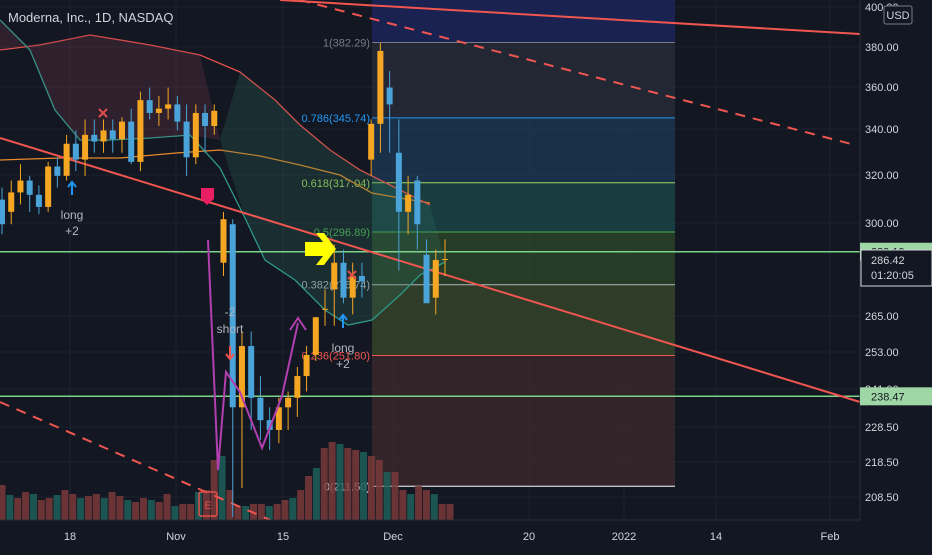 The width and height of the screenshot is (932, 555). I want to click on currency-badge-box, so click(898, 15).